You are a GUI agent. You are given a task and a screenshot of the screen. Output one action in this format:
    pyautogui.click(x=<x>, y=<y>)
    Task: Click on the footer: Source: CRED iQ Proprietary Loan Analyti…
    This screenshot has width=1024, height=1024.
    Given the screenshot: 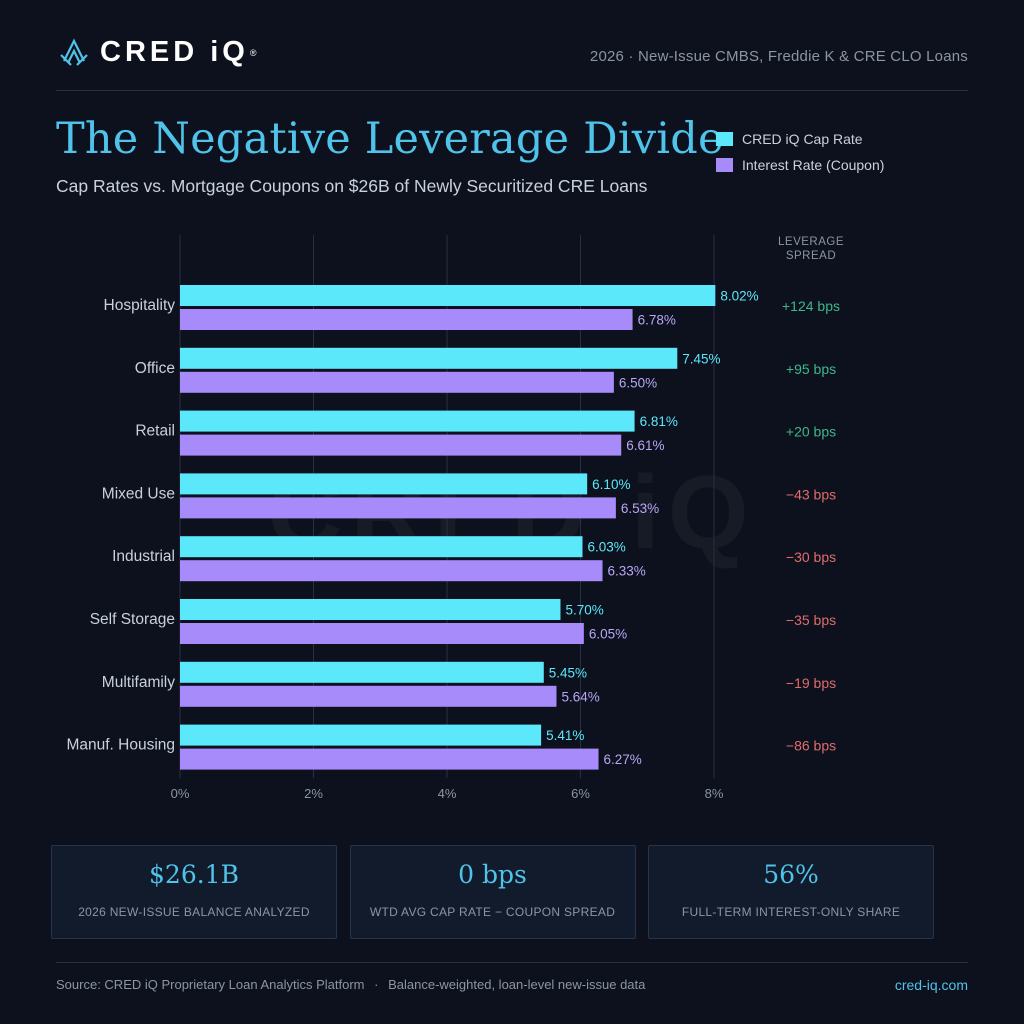 What is the action you would take?
    pyautogui.click(x=512, y=977)
    